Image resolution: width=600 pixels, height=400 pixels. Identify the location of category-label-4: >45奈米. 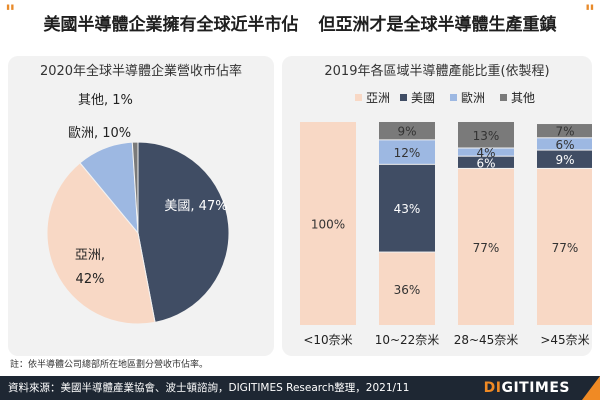
(564, 340).